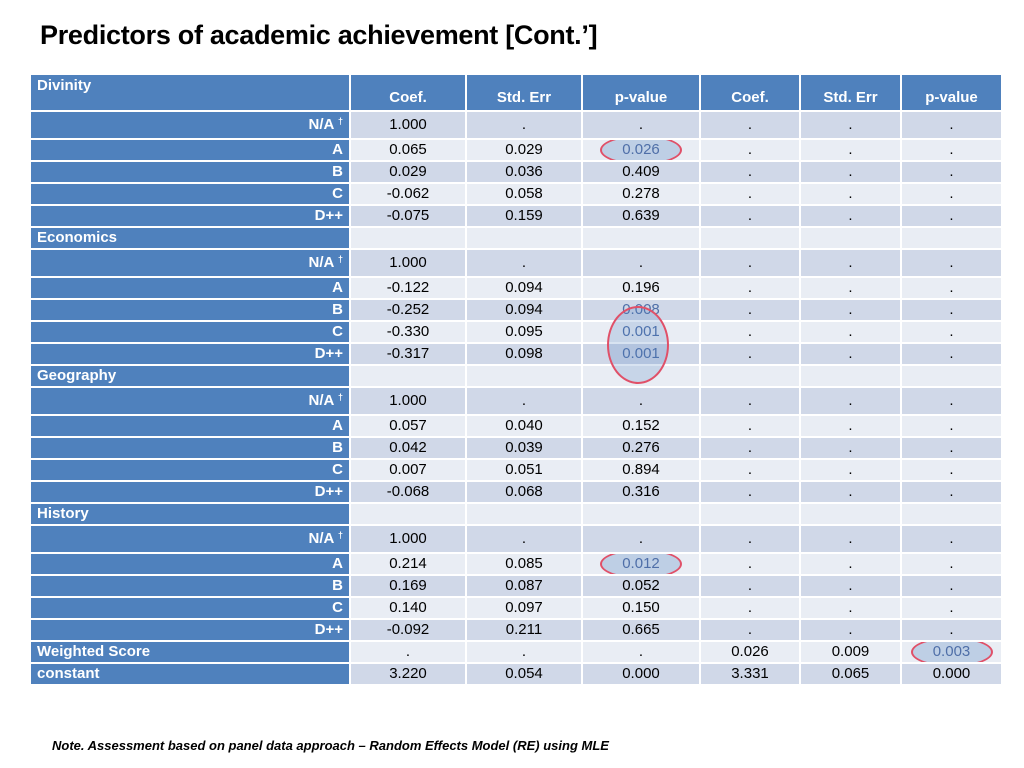 The image size is (1024, 768). Describe the element at coordinates (190, 470) in the screenshot. I see `row-label: C` at that location.